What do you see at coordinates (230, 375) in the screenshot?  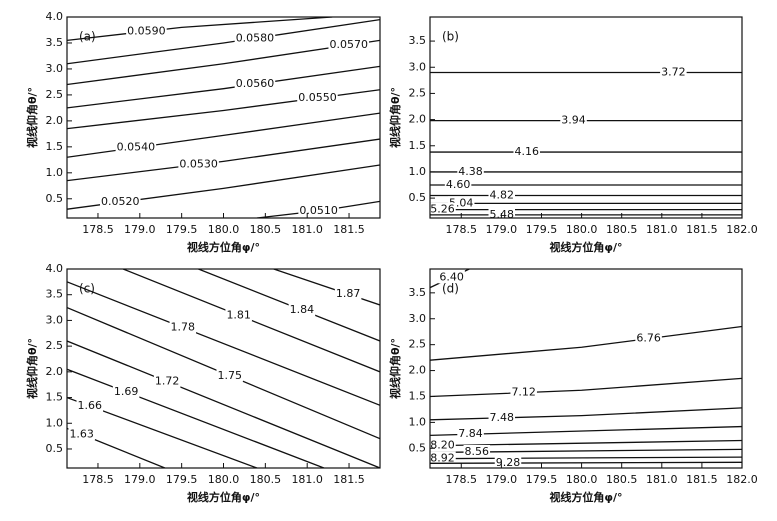 I see `contour-label: 1.75` at bounding box center [230, 375].